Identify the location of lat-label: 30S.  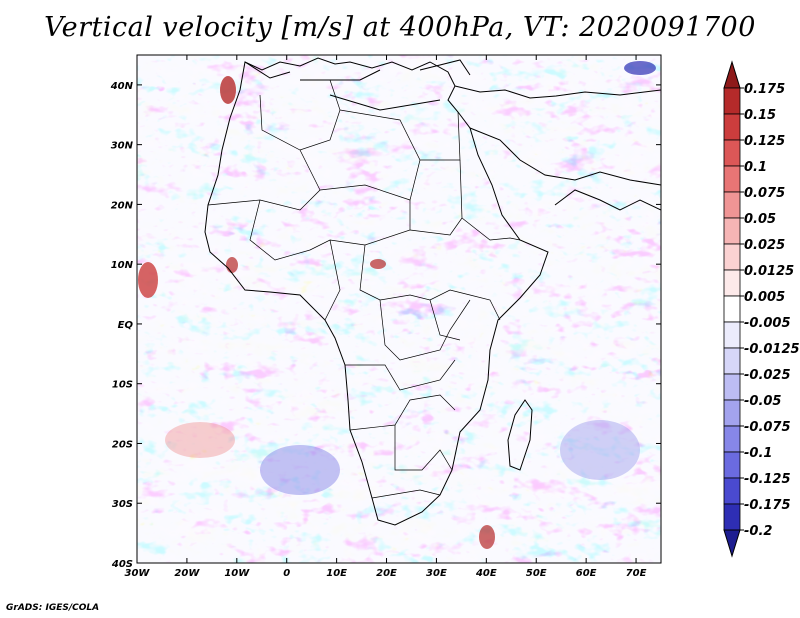
(122, 504).